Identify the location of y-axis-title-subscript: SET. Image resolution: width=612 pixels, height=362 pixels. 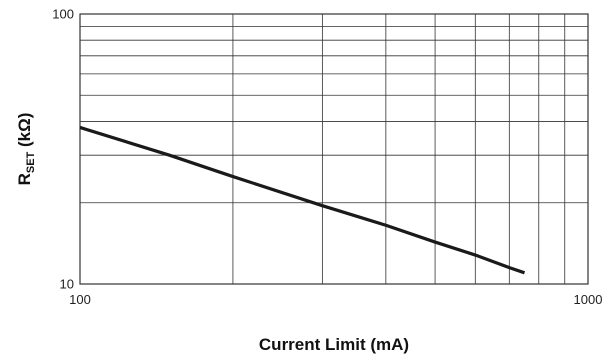
(31, 162).